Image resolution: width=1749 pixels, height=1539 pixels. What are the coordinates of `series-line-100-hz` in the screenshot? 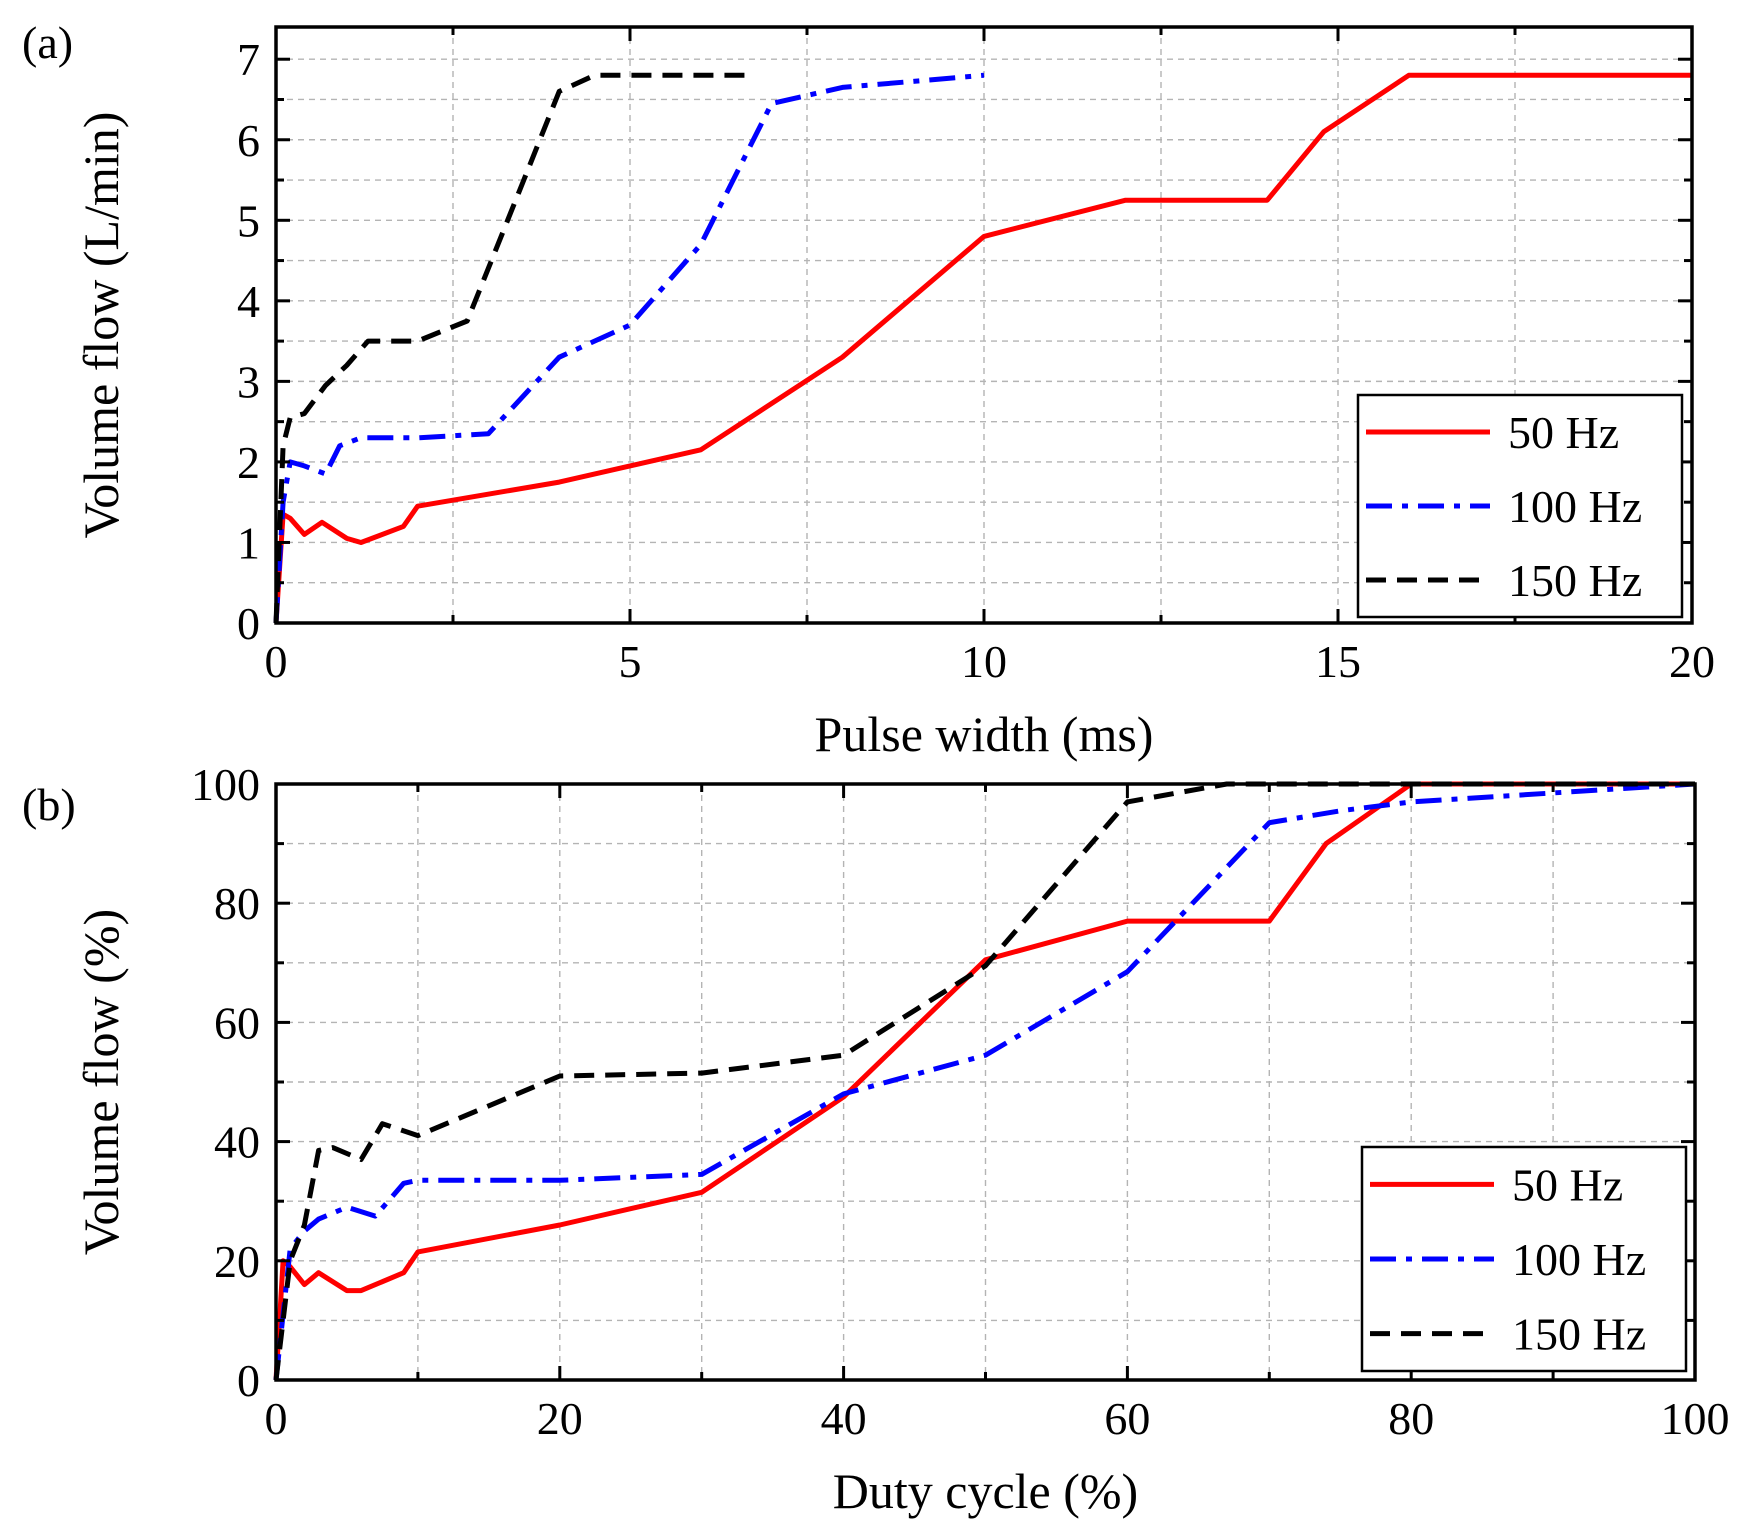 It's located at (629, 348).